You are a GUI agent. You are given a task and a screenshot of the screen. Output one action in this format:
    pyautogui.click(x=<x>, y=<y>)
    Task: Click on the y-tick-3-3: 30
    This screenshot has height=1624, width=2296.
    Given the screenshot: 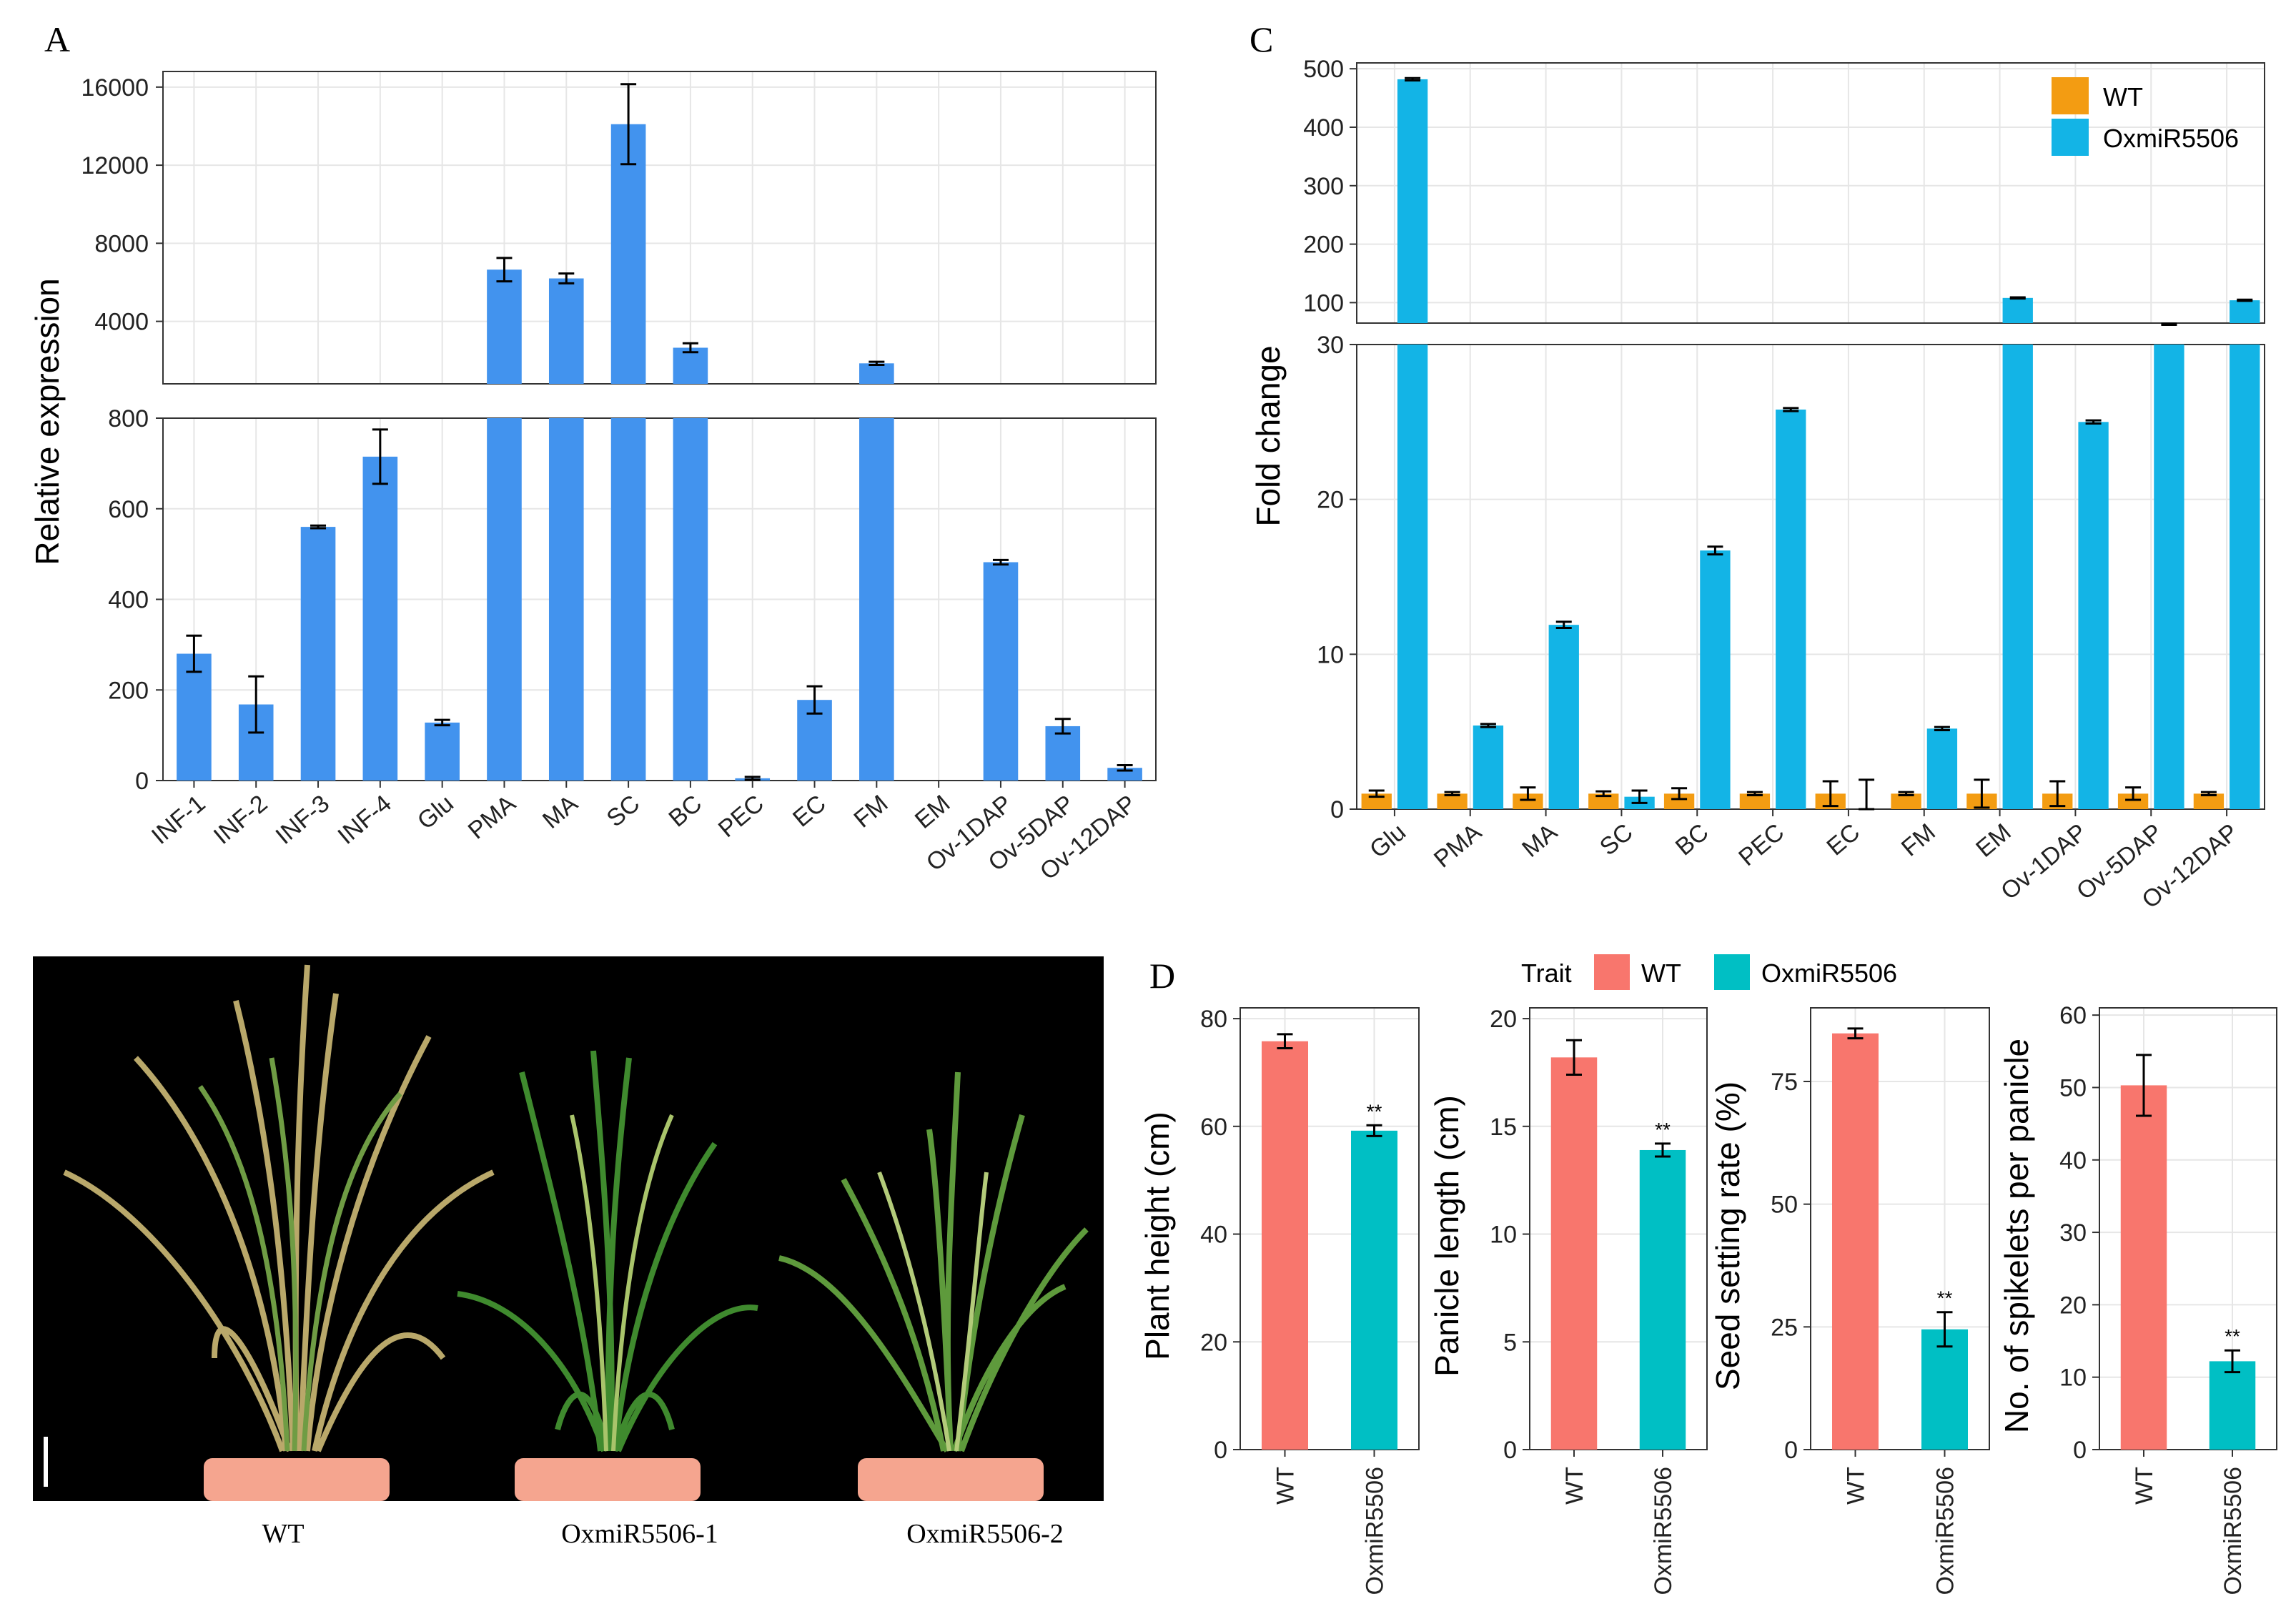 What is the action you would take?
    pyautogui.click(x=2073, y=1233)
    